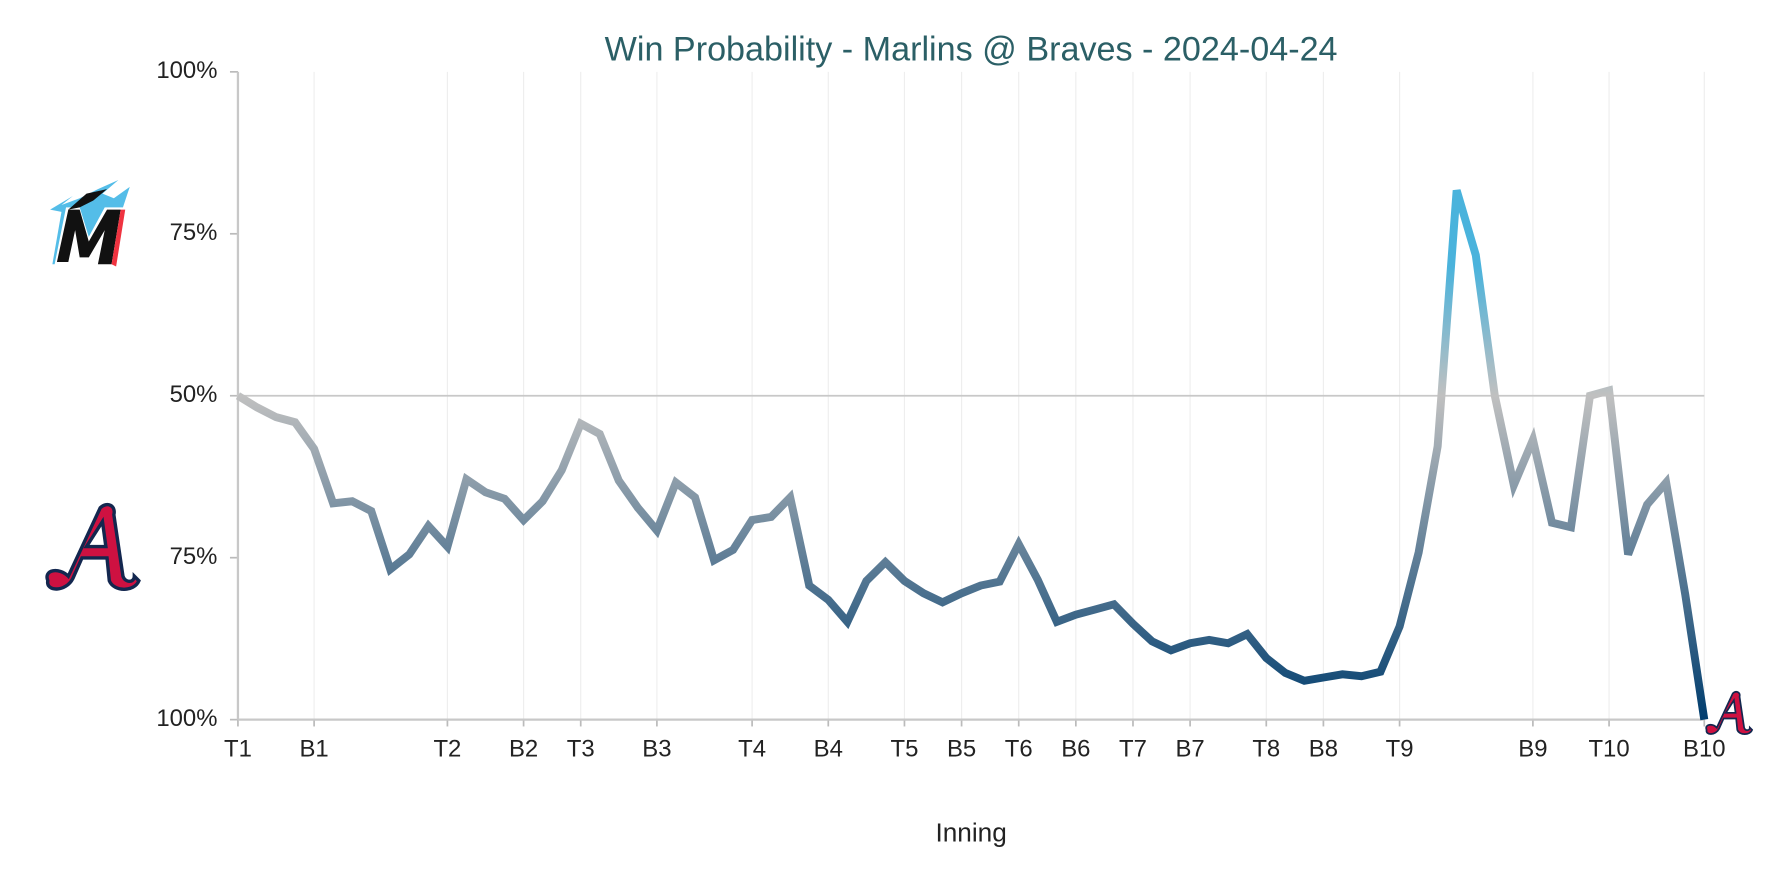 This screenshot has width=1776, height=878. Describe the element at coordinates (1729, 712) in the screenshot. I see `braves-logo-end` at that location.